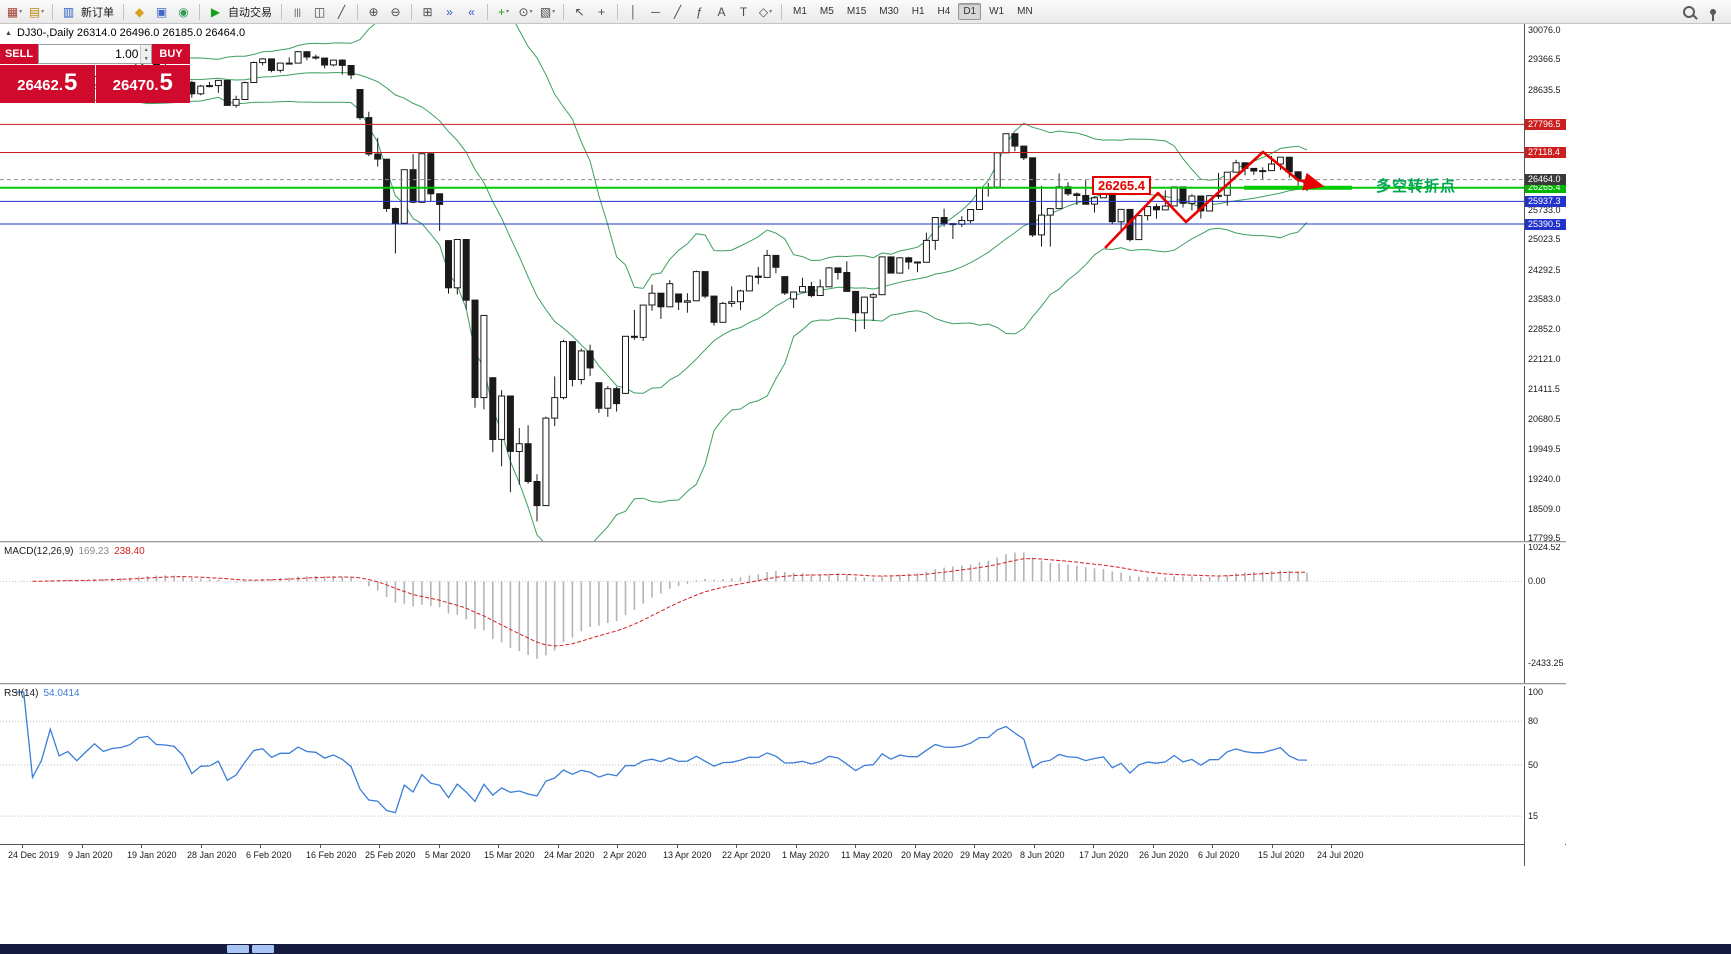 This screenshot has height=954, width=1731. Describe the element at coordinates (997, 11) in the screenshot. I see `timeframe-w1: W1` at that location.